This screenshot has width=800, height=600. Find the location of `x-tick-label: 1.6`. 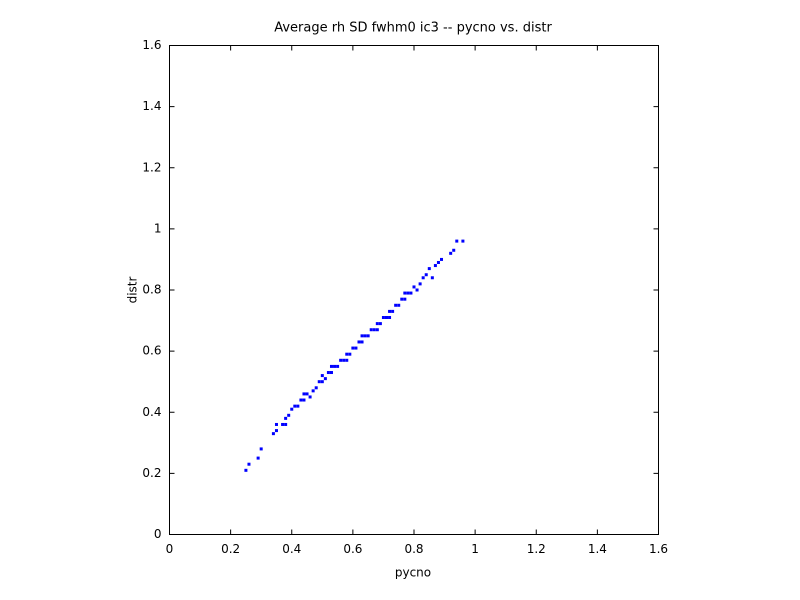

x-tick-label: 1.6 is located at coordinates (658, 549).